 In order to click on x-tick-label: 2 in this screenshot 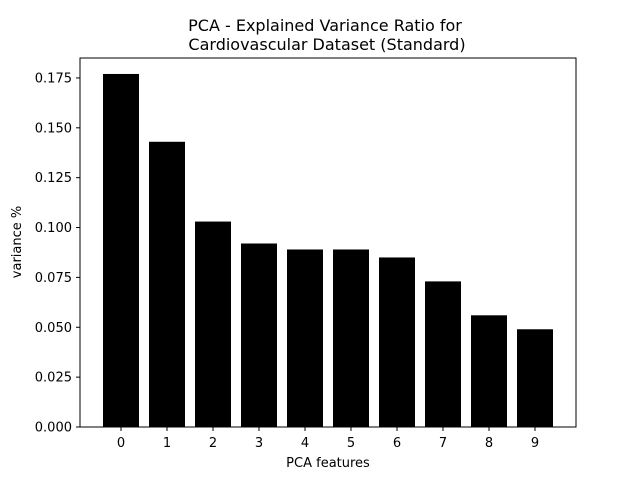, I will do `click(213, 443)`.